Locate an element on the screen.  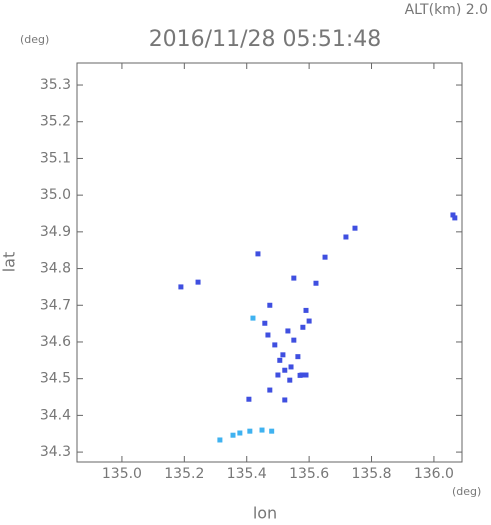
x-unit: (deg) is located at coordinates (466, 491).